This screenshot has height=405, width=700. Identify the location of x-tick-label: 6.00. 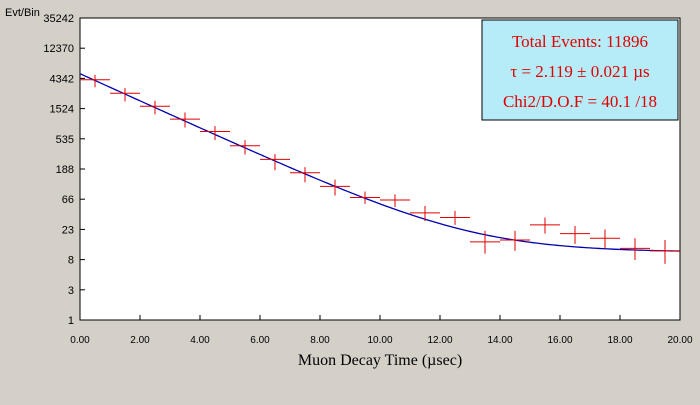
(260, 340).